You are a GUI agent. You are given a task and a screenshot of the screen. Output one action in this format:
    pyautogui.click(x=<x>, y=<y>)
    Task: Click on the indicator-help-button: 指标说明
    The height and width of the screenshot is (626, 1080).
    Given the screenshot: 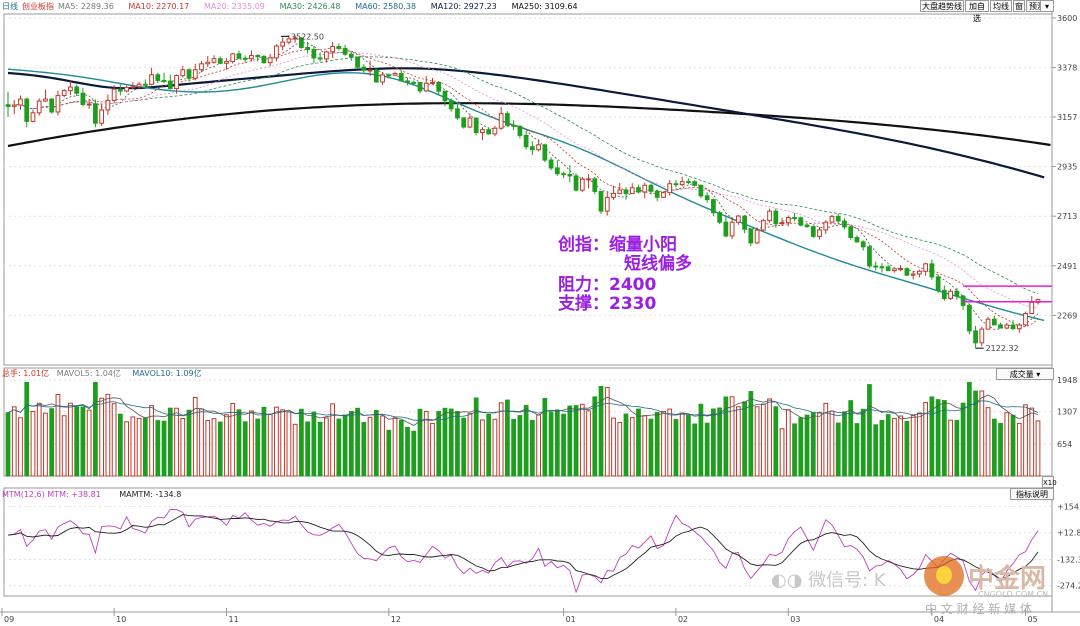 What is the action you would take?
    pyautogui.click(x=1032, y=494)
    